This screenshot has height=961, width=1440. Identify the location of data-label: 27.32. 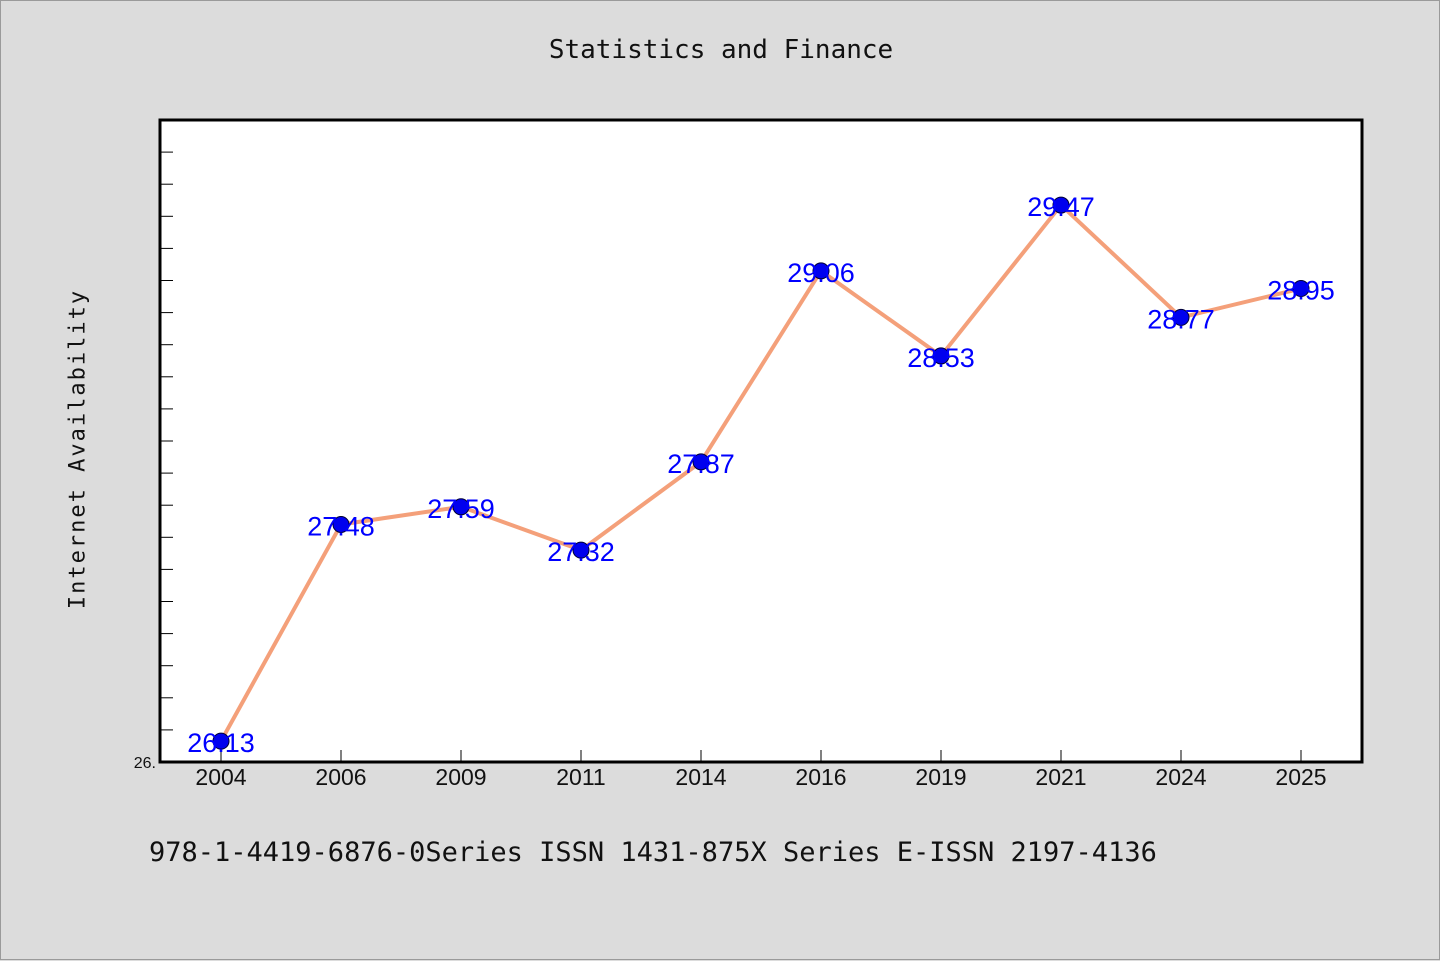
(581, 552).